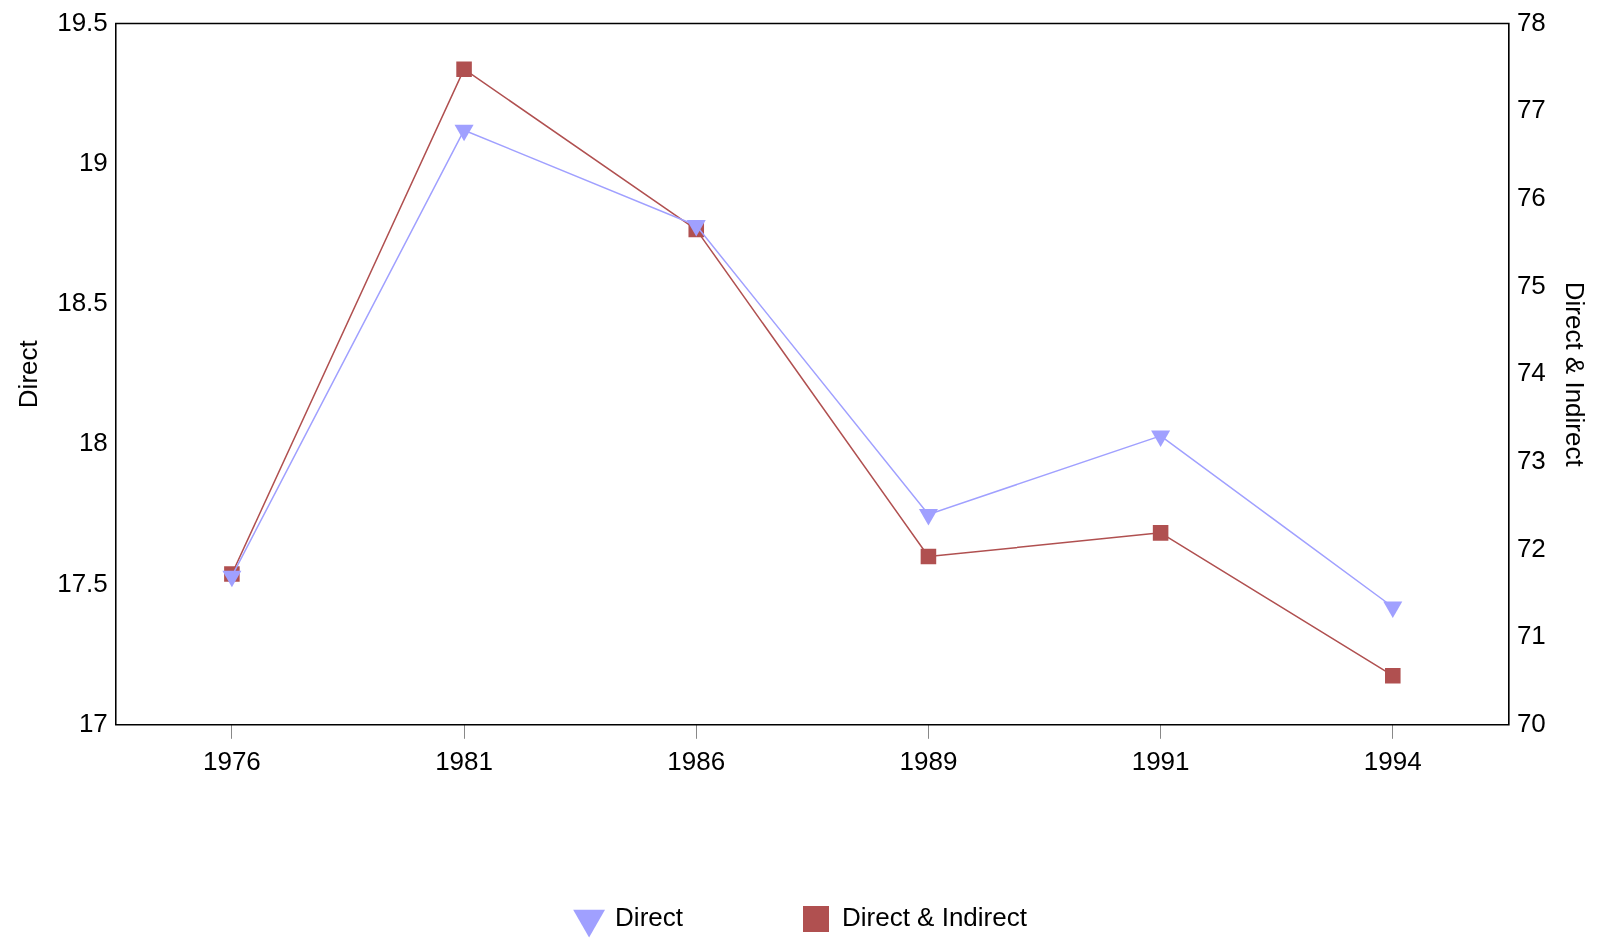 The width and height of the screenshot is (1603, 952). I want to click on legend-label: Direct, so click(649, 917).